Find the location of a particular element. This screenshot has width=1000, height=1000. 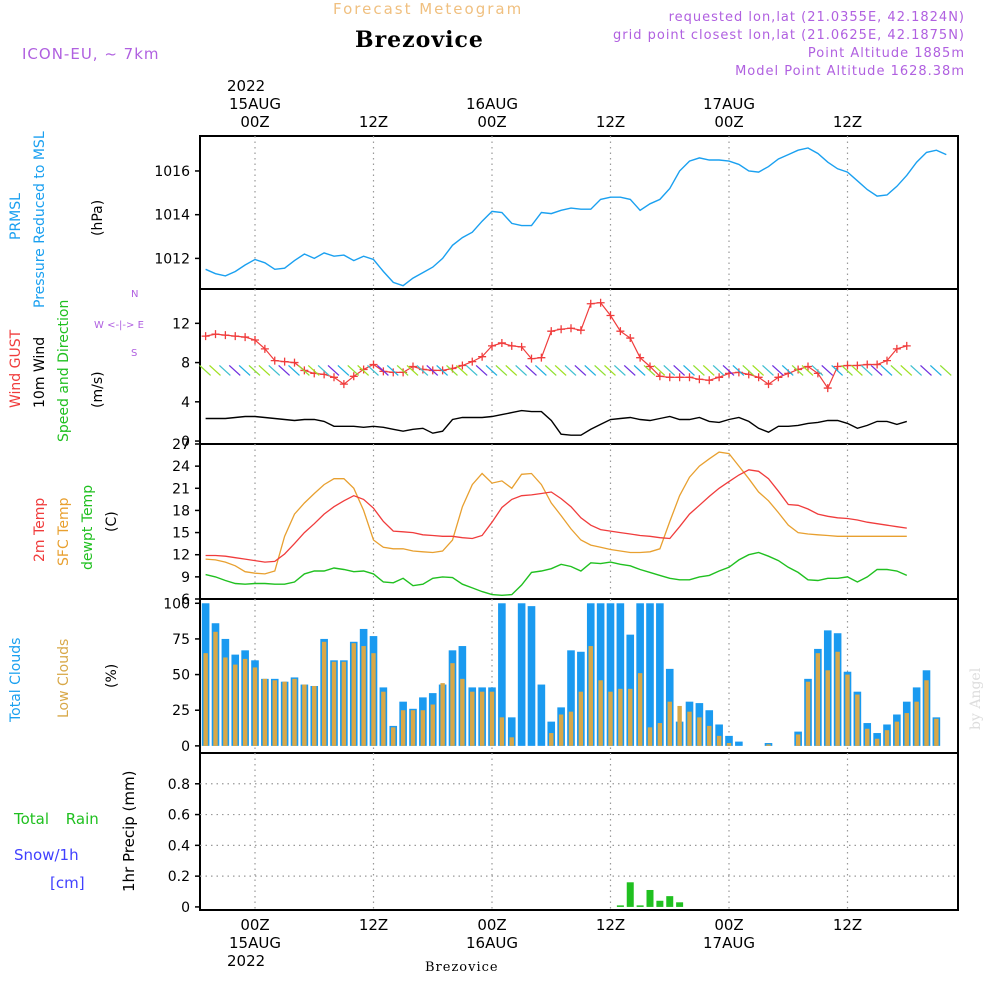

bottom-date-label: 15AUG is located at coordinates (255, 943).